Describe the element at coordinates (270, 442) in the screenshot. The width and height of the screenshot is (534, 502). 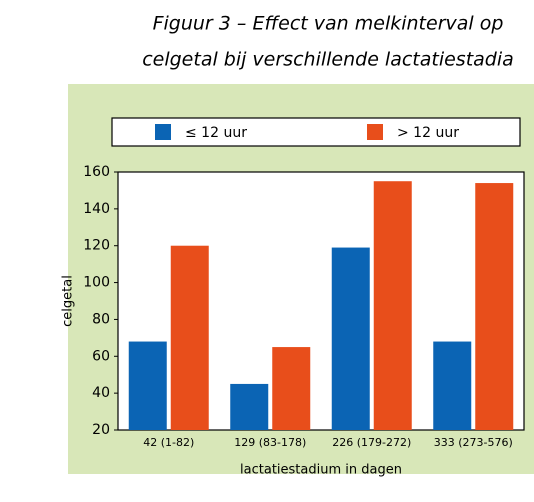
I see `x-tick-label: 129 (83-178)` at that location.